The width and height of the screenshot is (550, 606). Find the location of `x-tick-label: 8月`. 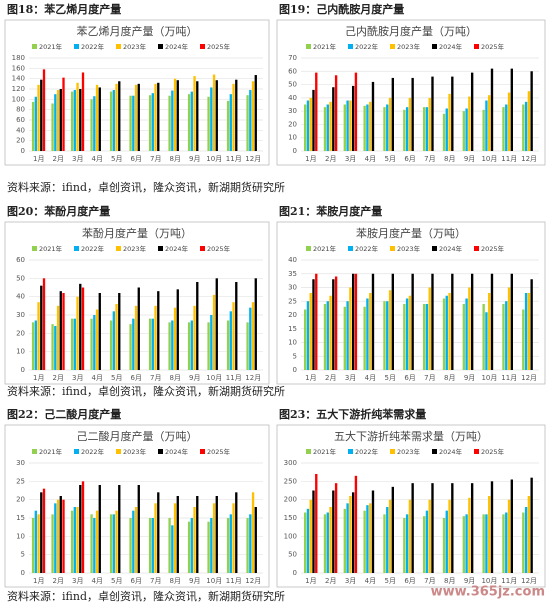

x-tick-label: 8月 is located at coordinates (449, 378).